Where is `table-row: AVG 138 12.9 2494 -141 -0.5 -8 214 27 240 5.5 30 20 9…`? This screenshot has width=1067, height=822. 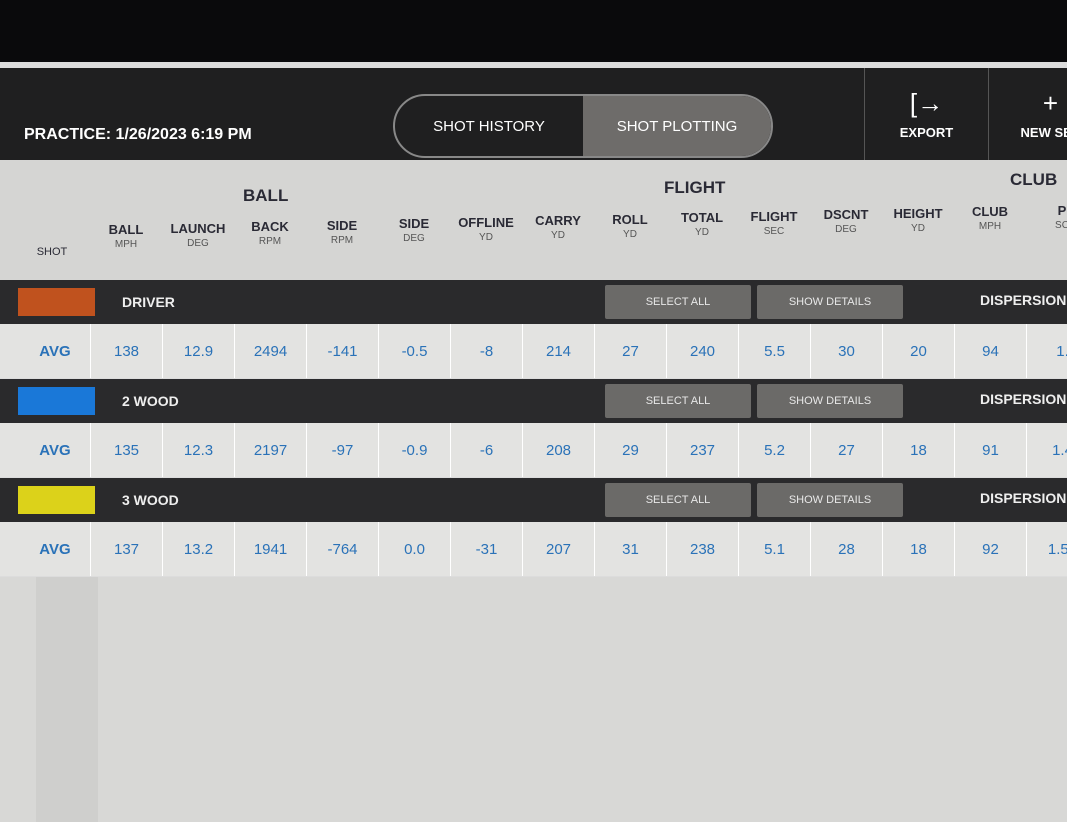
table-row: AVG 138 12.9 2494 -141 -0.5 -8 214 27 240 5.5 30 20 9… is located at coordinates (533, 351).